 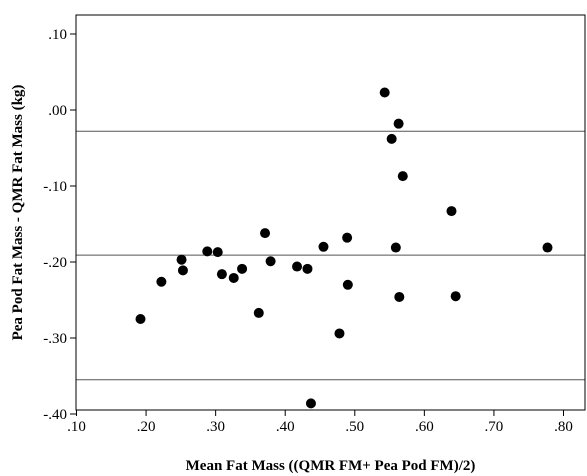 I want to click on y-tick-label: -.40, so click(x=55, y=415).